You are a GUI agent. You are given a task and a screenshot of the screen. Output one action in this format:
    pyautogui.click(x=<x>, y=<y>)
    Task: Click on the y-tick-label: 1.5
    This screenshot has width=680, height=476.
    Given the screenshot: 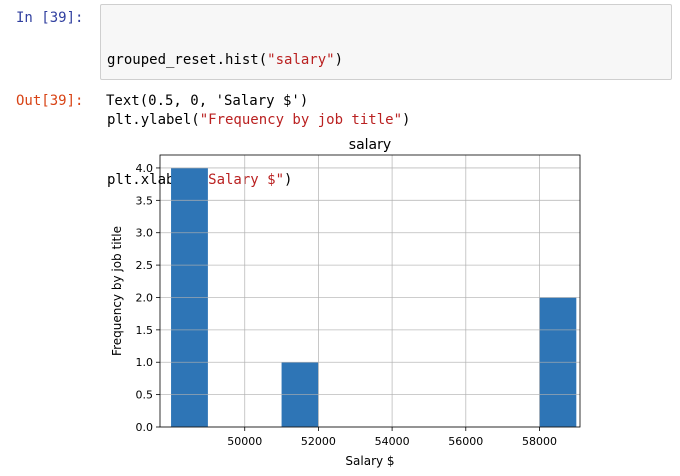 What is the action you would take?
    pyautogui.click(x=145, y=330)
    